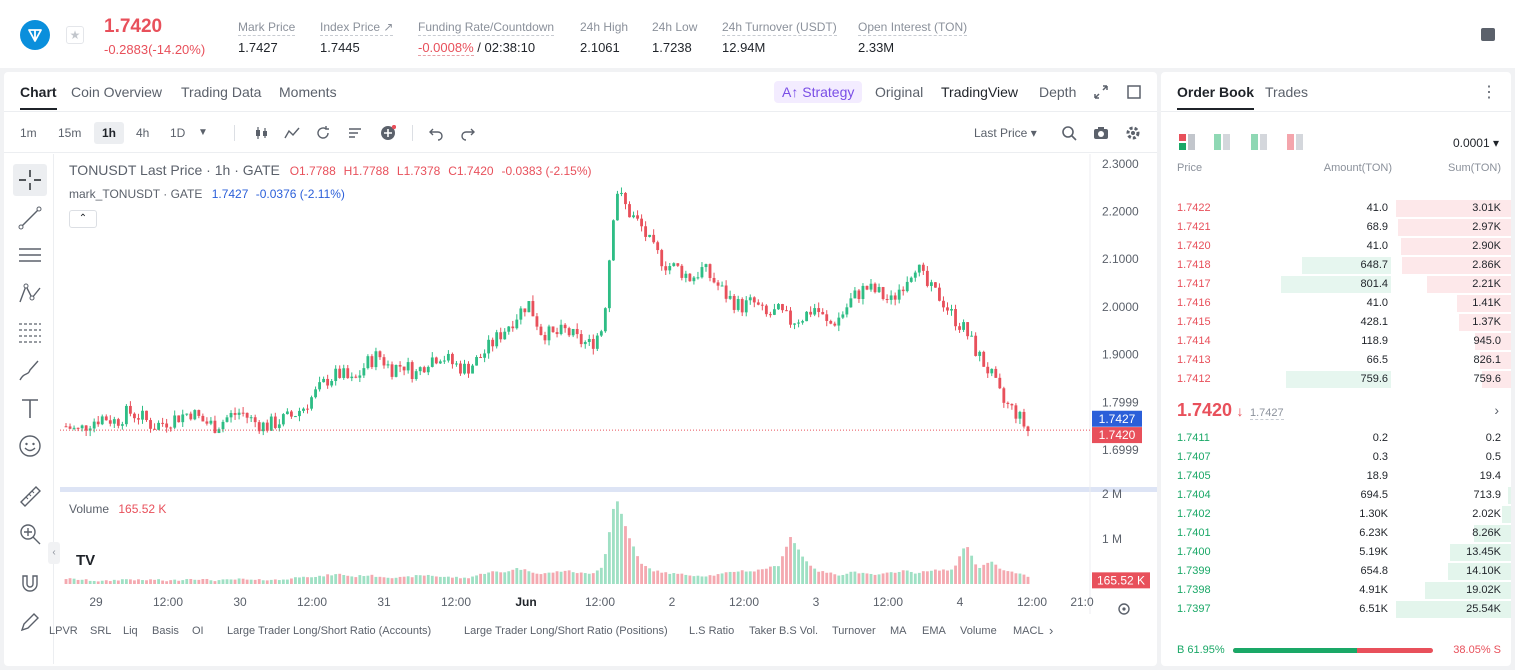 The height and width of the screenshot is (670, 1515). What do you see at coordinates (1336, 495) in the screenshot?
I see `bid-row: 1.7404 694.5 713.9` at bounding box center [1336, 495].